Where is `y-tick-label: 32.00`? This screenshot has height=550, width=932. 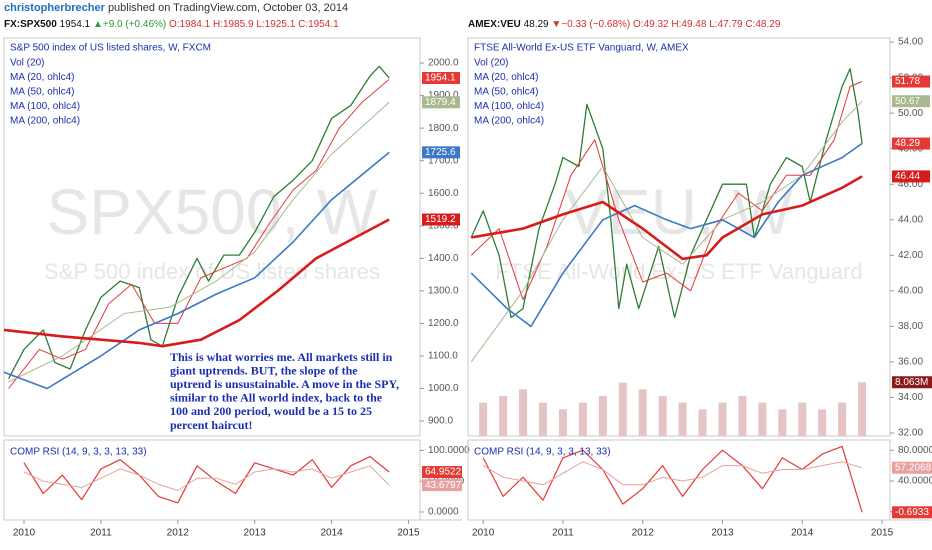 y-tick-label: 32.00 is located at coordinates (910, 433).